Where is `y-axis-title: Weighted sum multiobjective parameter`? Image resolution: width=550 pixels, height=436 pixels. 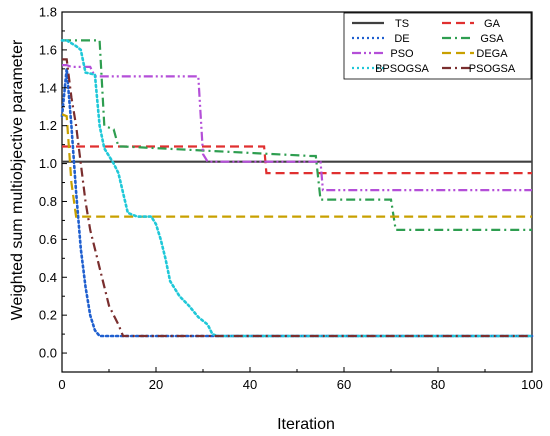 y-axis-title: Weighted sum multiobjective parameter is located at coordinates (17, 179).